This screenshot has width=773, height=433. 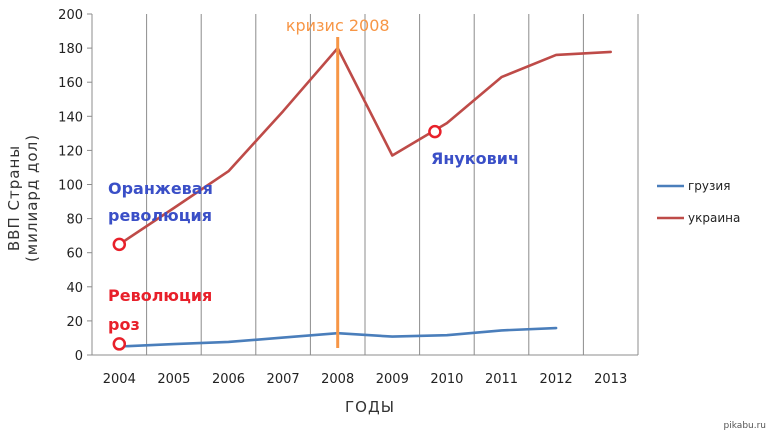 I want to click on rose-revolution-label-line1: Революция, so click(x=160, y=295).